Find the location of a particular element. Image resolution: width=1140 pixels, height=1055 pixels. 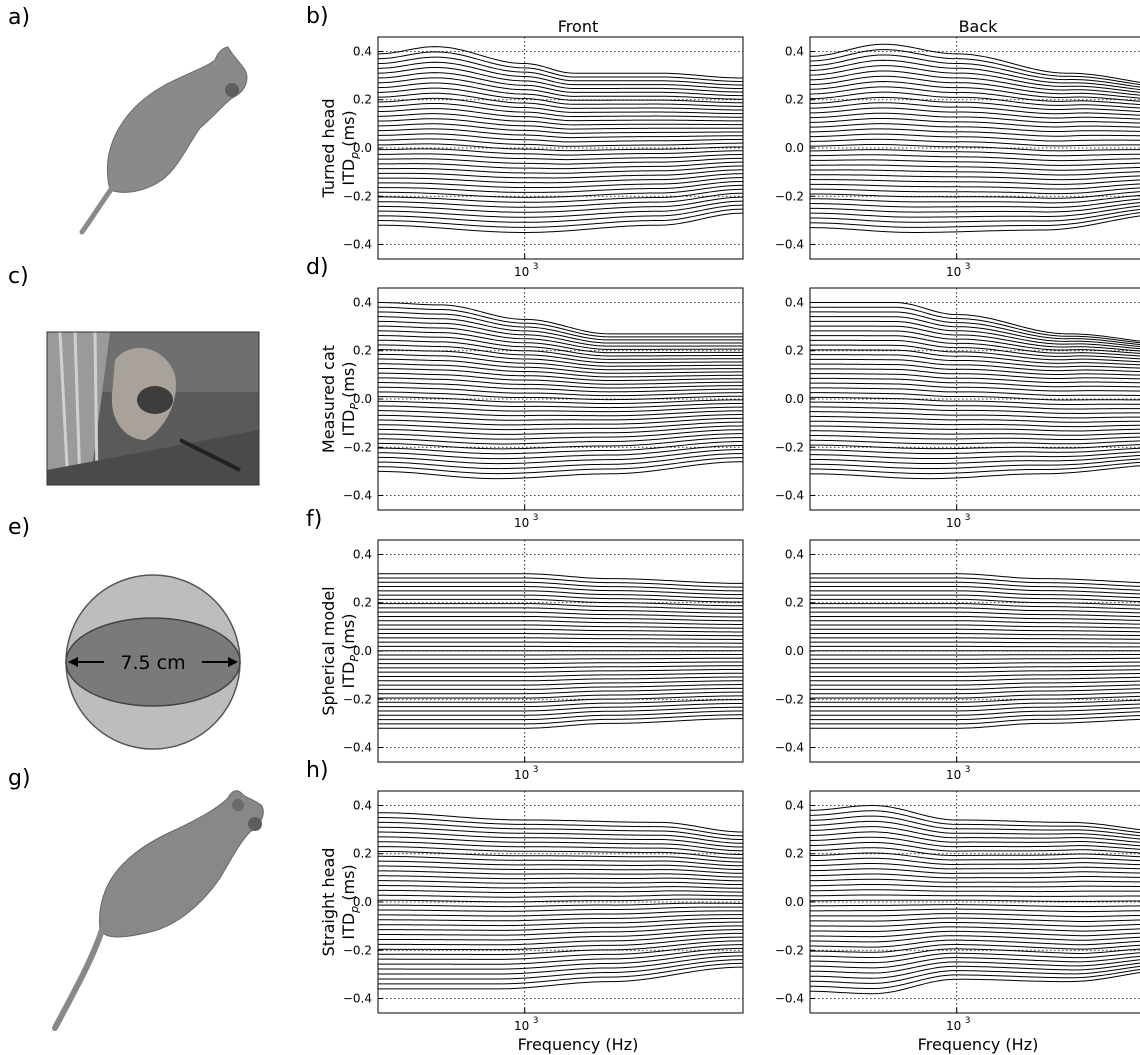

y-axis-label-line2: ITDp (ms) is located at coordinates (350, 147).